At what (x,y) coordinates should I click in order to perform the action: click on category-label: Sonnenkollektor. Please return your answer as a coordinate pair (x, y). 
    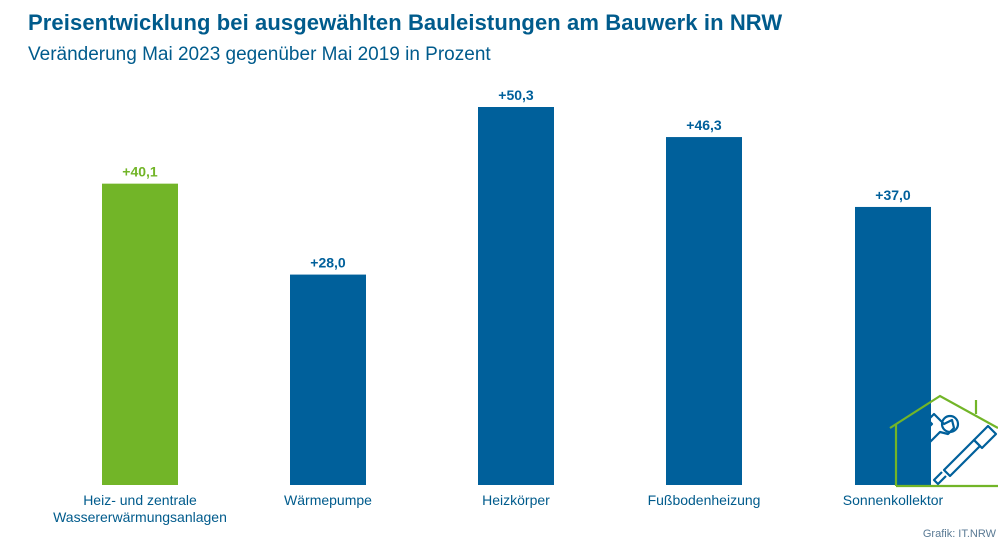
    Looking at the image, I should click on (893, 500).